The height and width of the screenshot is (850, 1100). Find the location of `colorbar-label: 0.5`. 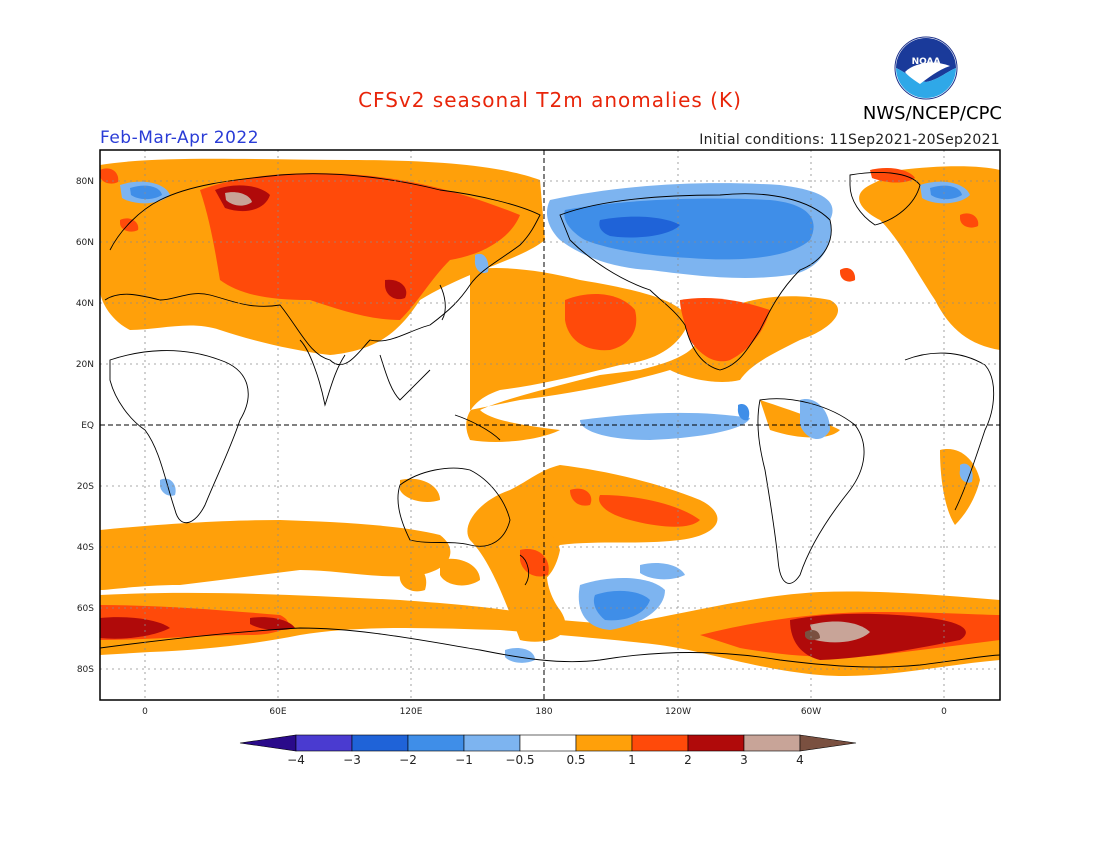

colorbar-label: 0.5 is located at coordinates (575, 760).